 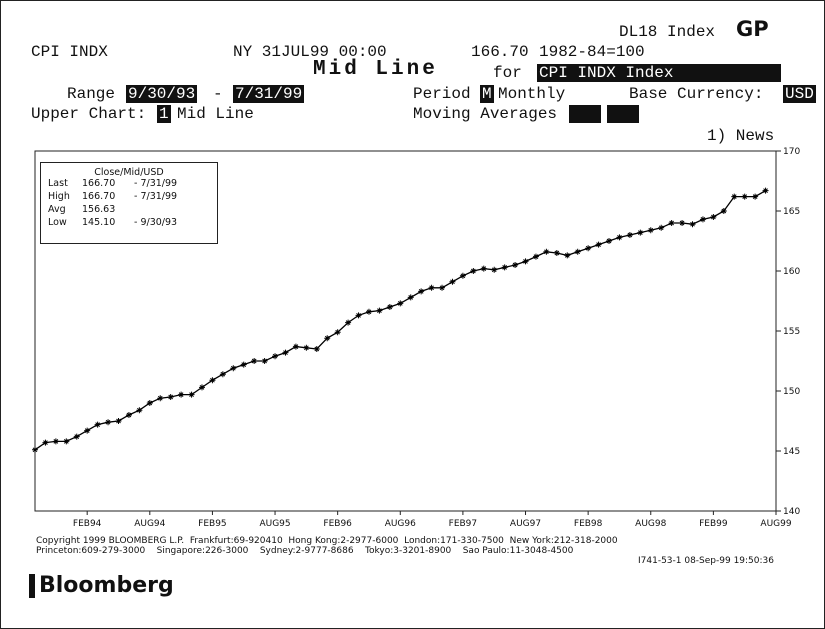 I want to click on timestamp: NY 31JUL99 00:00, so click(x=310, y=52).